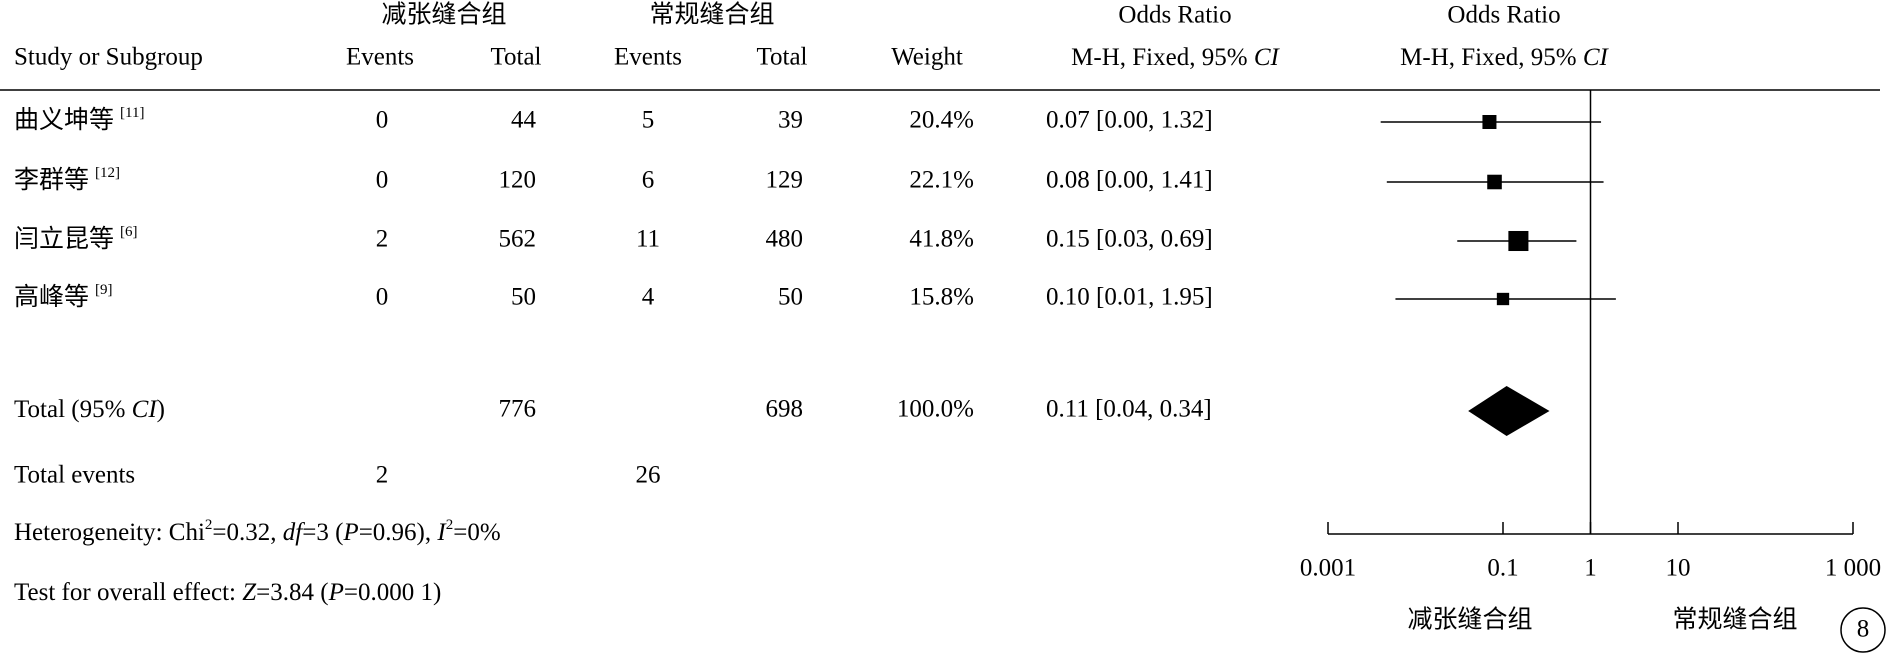 The image size is (1890, 654). I want to click on overall-effect-part: =3.84 (, so click(292, 592).